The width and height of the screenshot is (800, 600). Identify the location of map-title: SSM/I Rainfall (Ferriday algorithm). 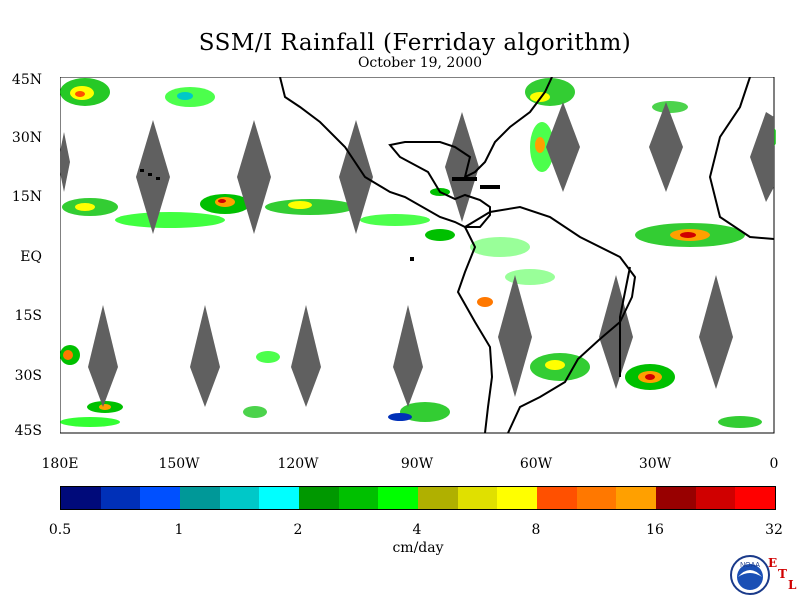
(415, 43).